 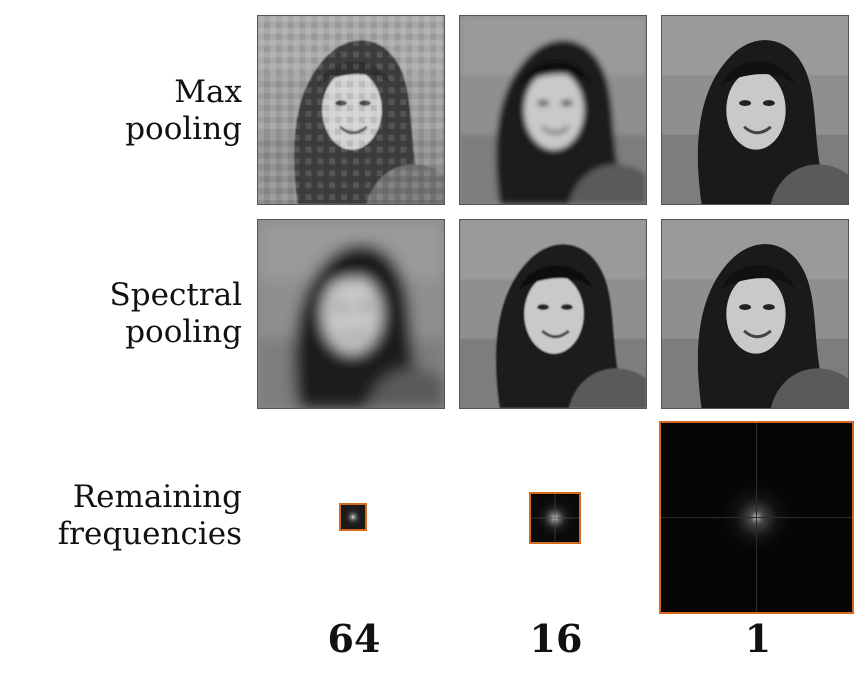 I want to click on row-label-line: Remaining, so click(x=157, y=497).